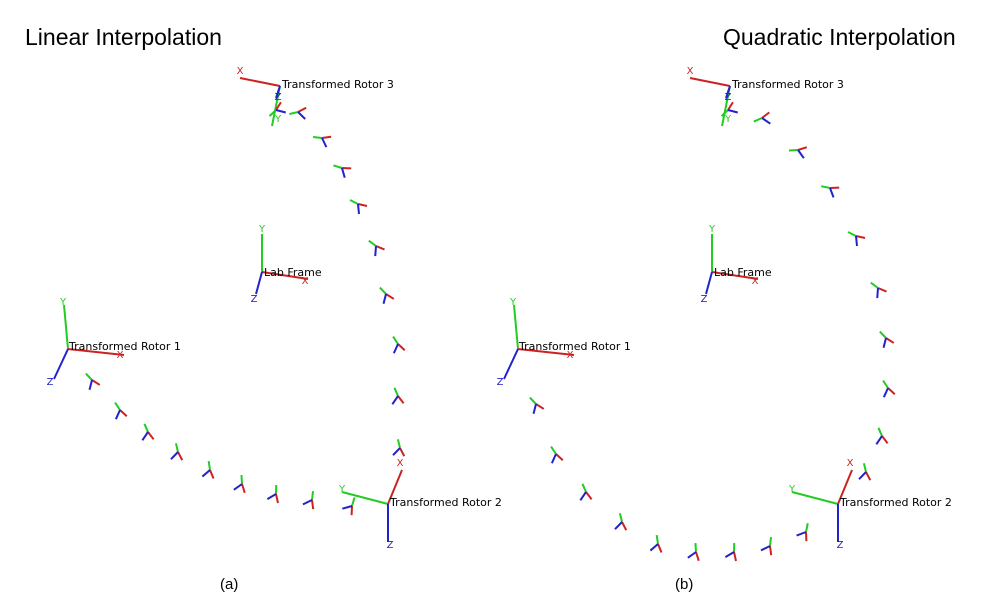 This screenshot has height=600, width=1000. What do you see at coordinates (787, 84) in the screenshot?
I see `frame-label: Transformed Rotor 3` at bounding box center [787, 84].